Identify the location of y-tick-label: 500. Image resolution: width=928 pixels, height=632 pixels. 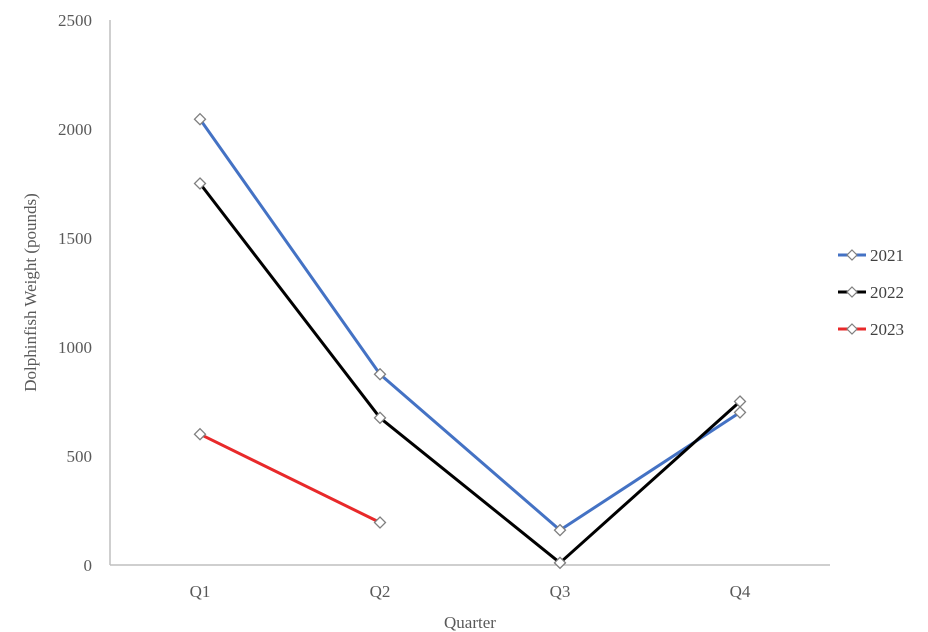
(80, 456).